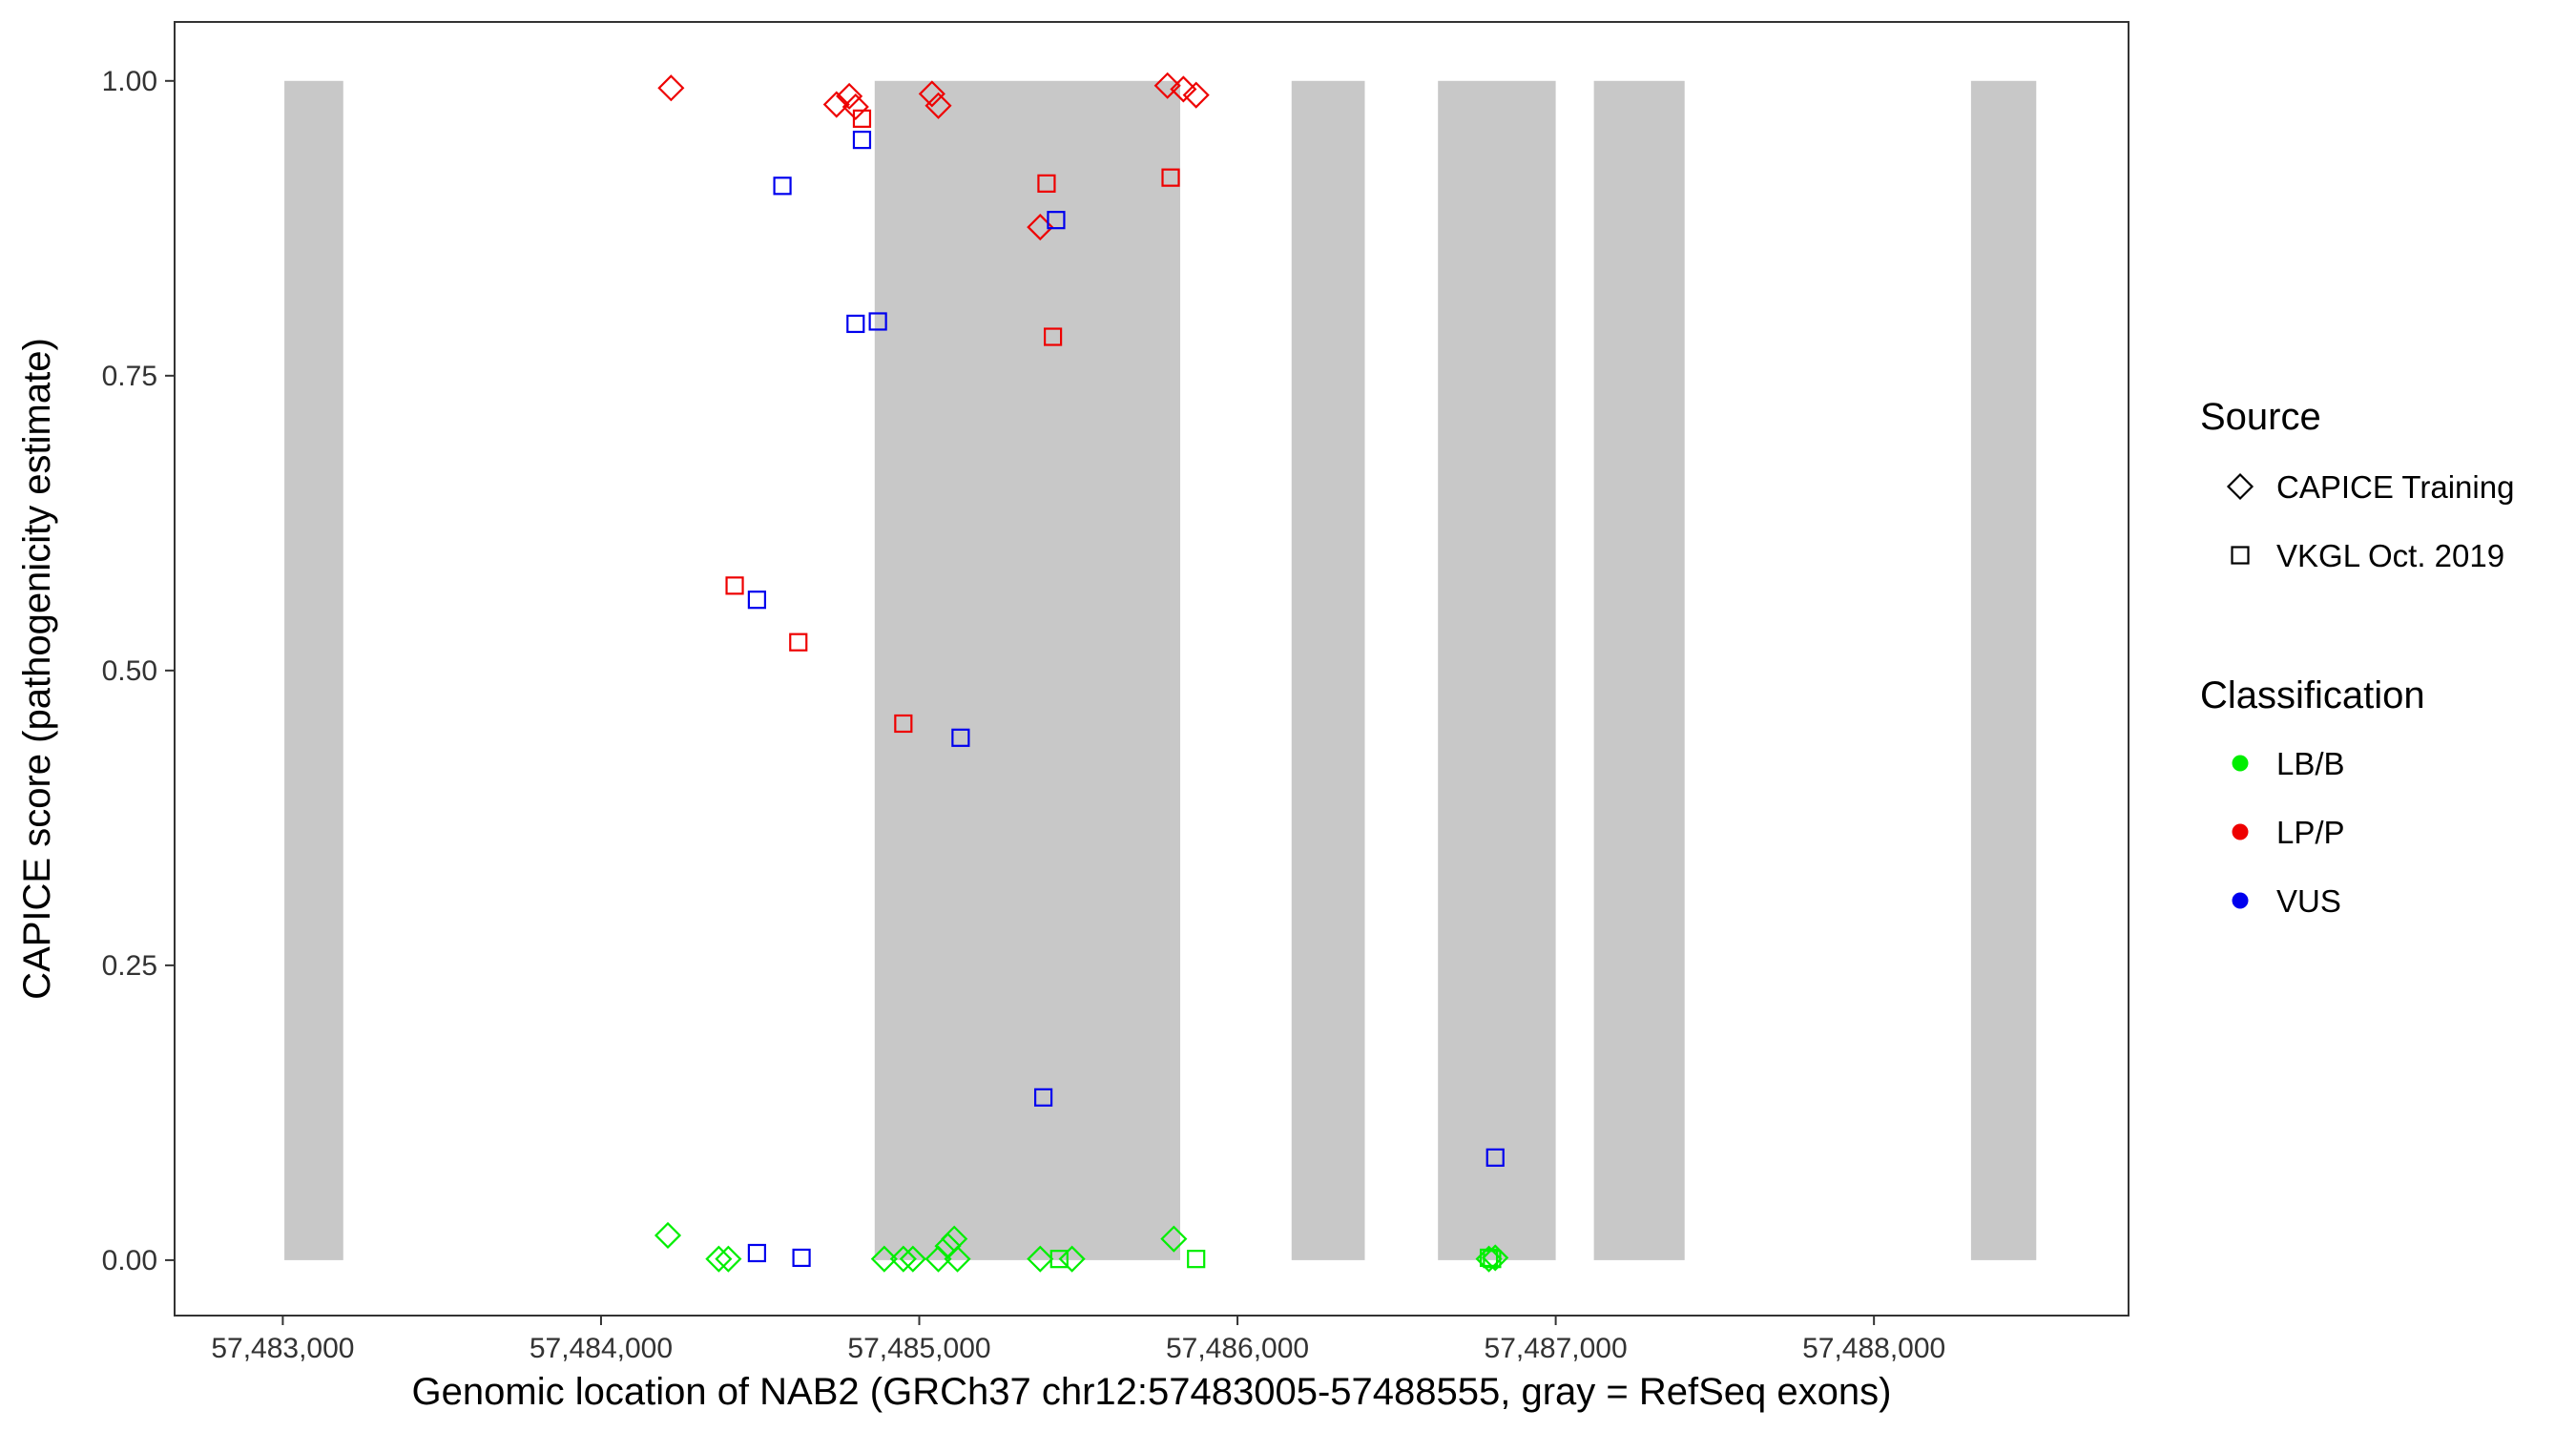 Image resolution: width=2576 pixels, height=1431 pixels. Describe the element at coordinates (918, 1348) in the screenshot. I see `x-tick-label: 57,485,000` at that location.